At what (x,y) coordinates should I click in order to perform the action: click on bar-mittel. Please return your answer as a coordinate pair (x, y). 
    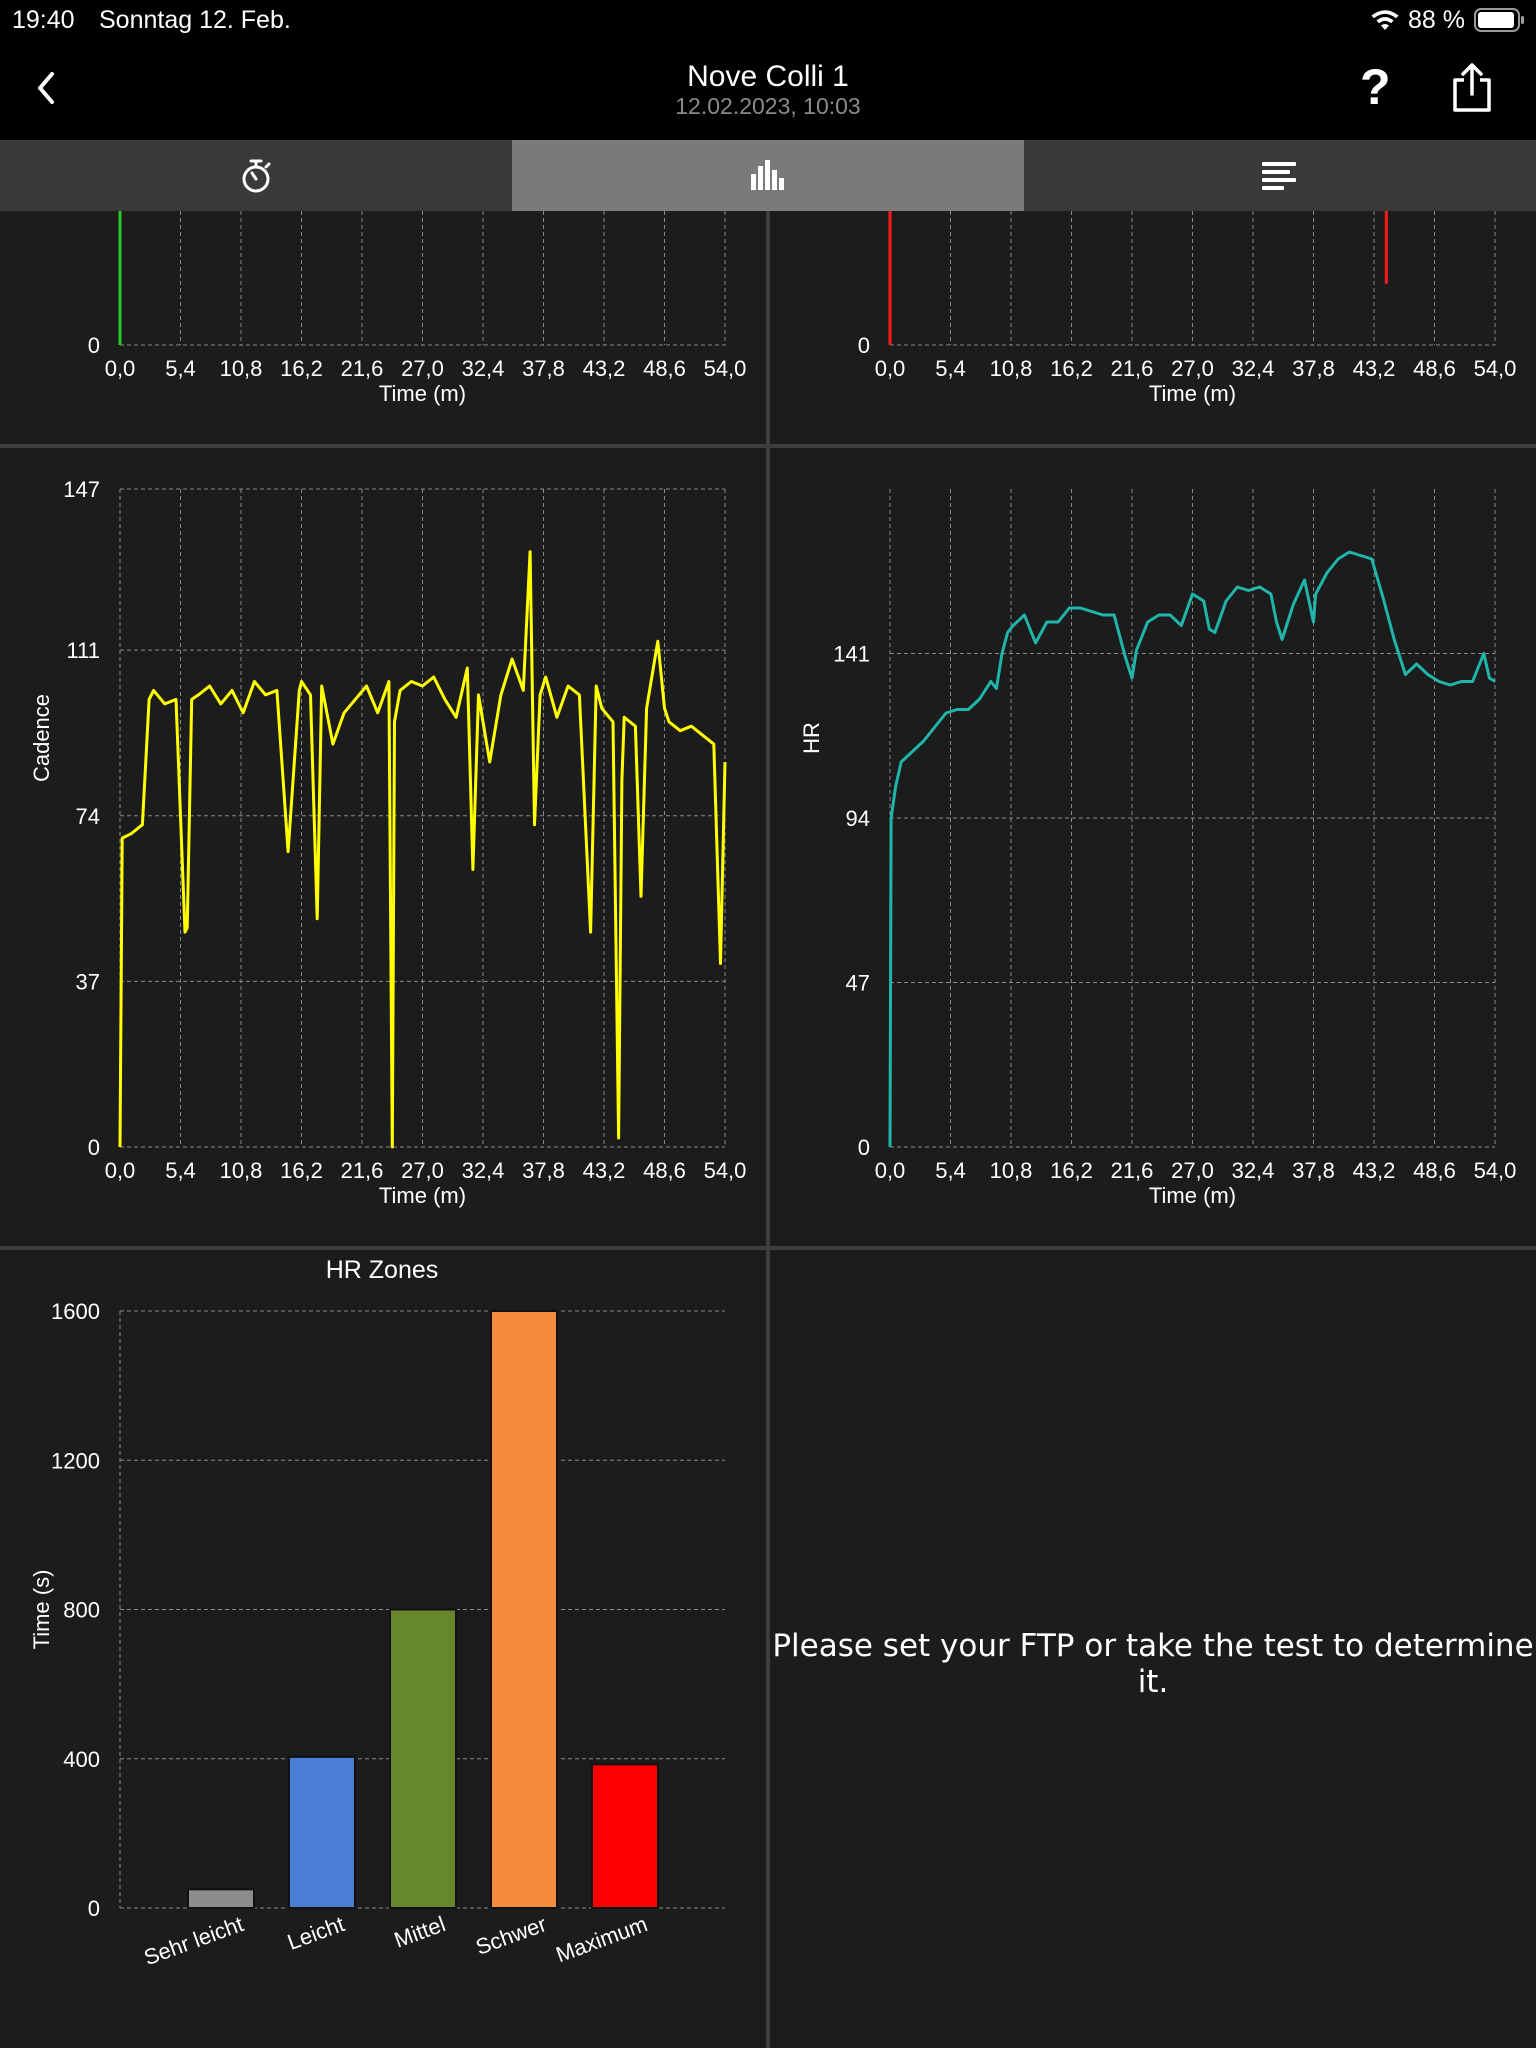
    Looking at the image, I should click on (423, 1758).